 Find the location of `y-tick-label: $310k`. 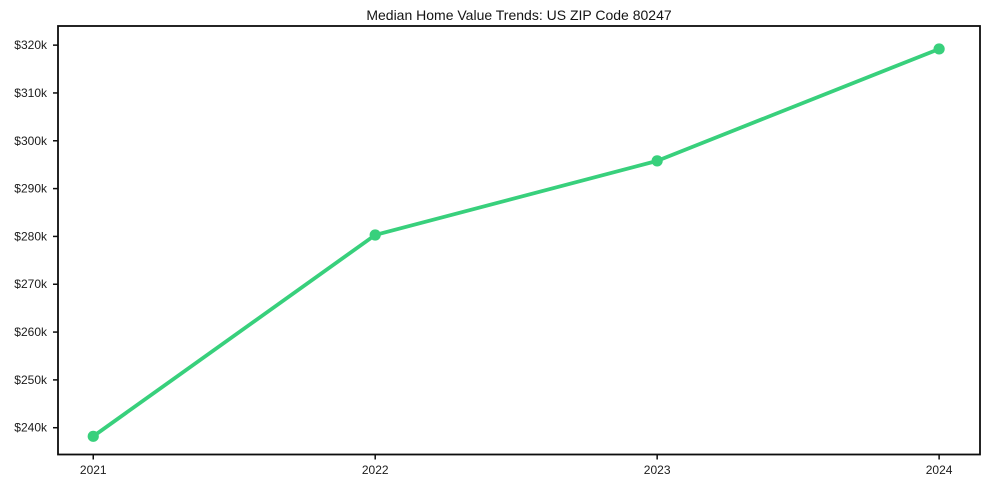

y-tick-label: $310k is located at coordinates (31, 93).